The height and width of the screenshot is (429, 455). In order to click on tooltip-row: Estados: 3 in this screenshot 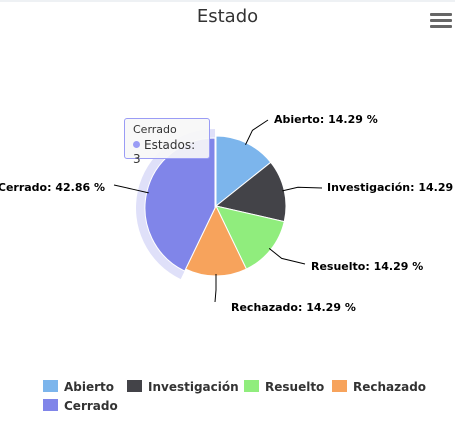, I will do `click(164, 152)`.